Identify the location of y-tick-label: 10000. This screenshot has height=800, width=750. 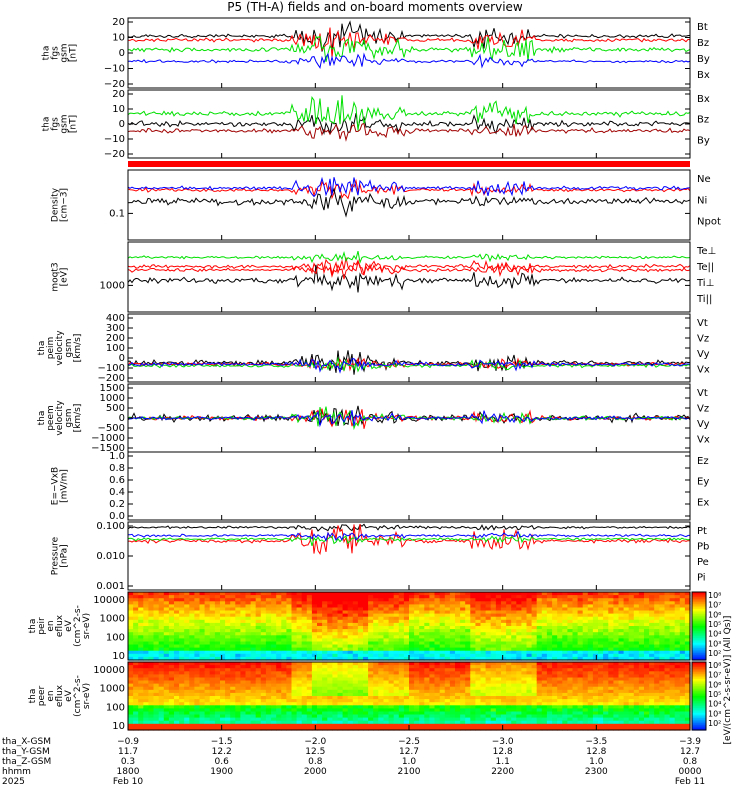
(109, 600).